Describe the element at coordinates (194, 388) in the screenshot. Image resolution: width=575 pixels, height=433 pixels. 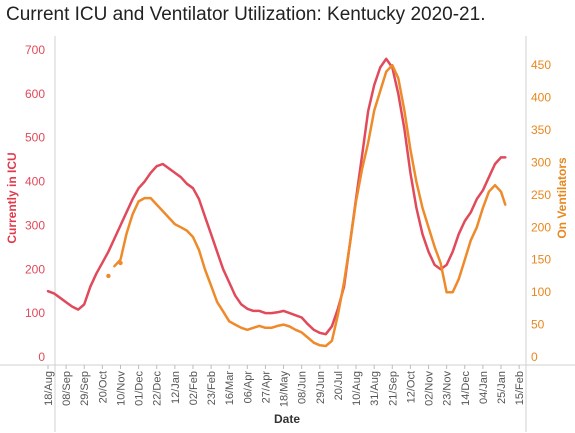
I see `x-tick-label: 02/Feb` at that location.